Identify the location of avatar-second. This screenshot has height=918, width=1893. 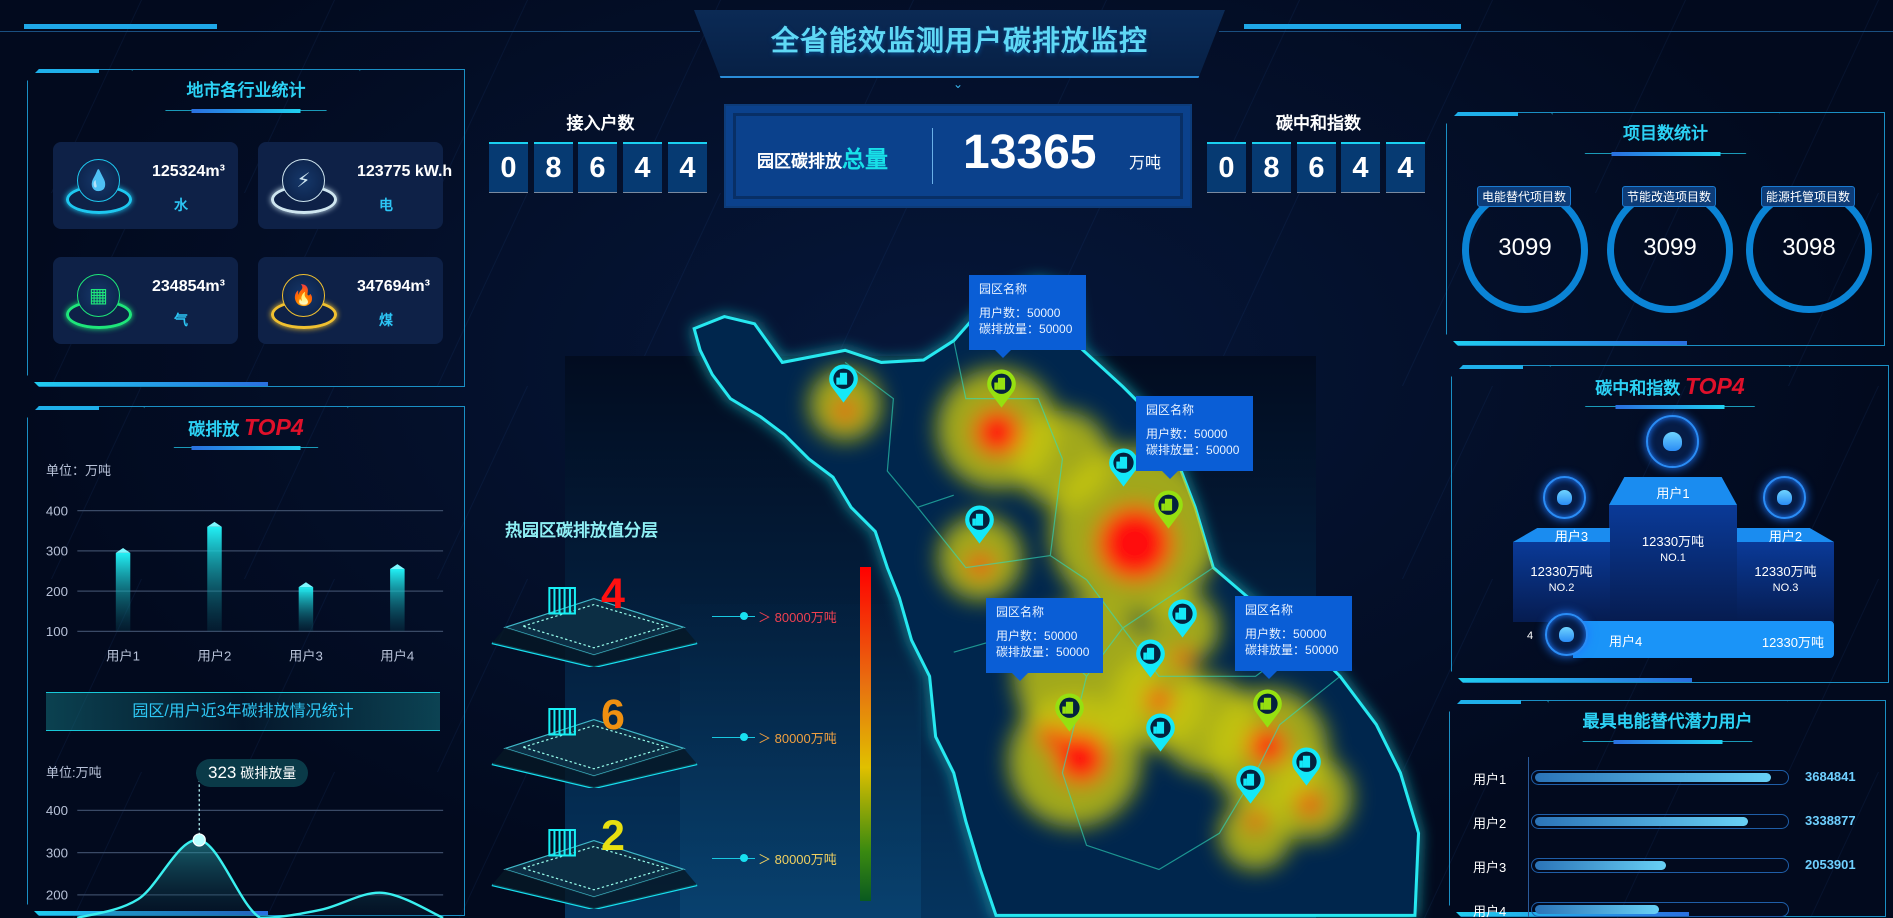
(1564, 497).